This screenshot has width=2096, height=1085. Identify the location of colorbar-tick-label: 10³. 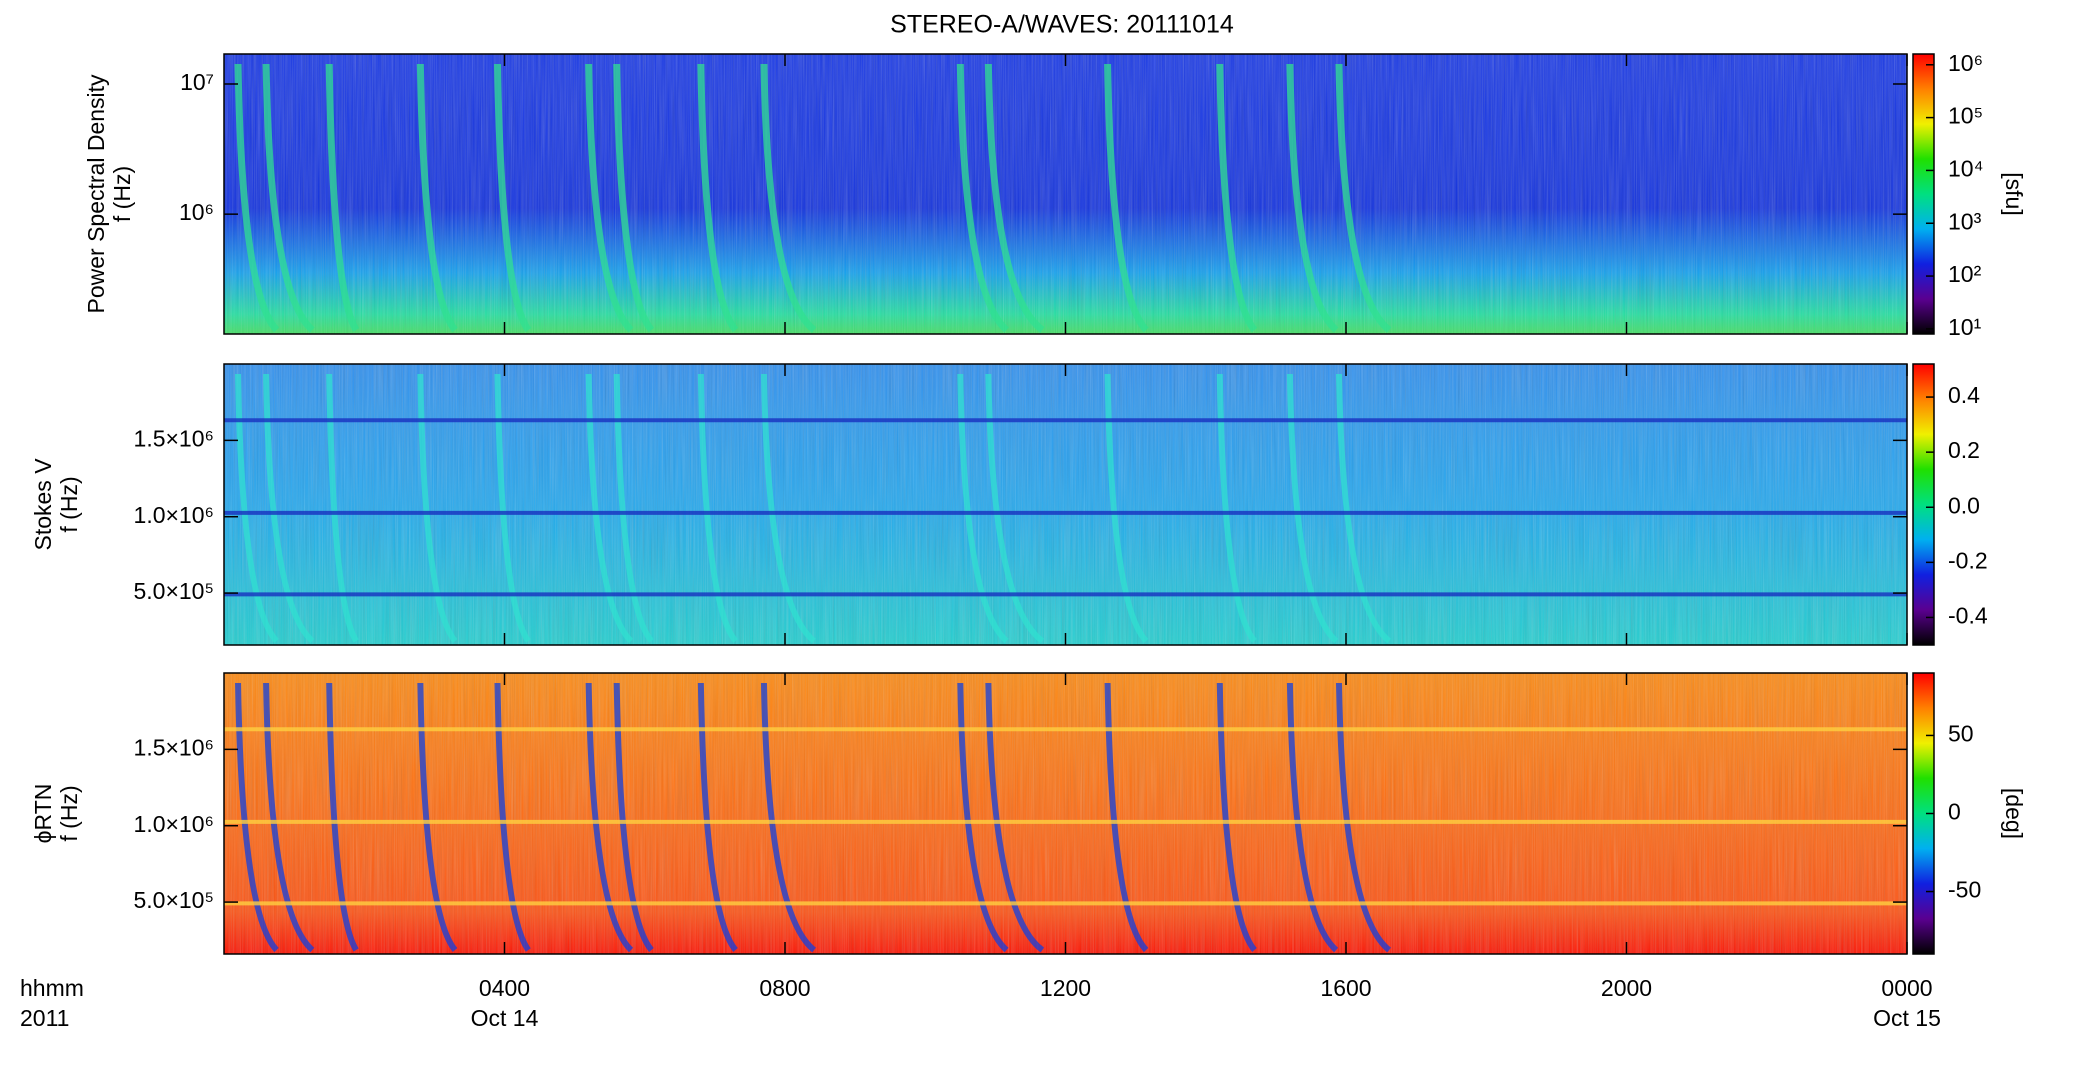
(1965, 221).